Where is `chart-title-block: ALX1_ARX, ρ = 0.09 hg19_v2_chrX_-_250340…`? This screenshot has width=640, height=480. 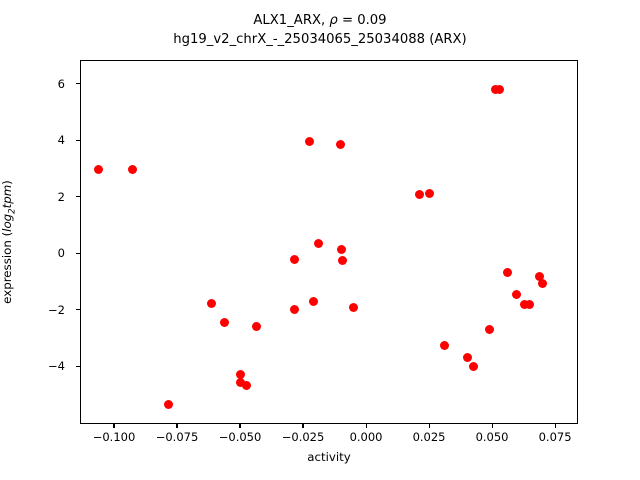
chart-title-block: ALX1_ARX, ρ = 0.09 hg19_v2_chrX_-_250340… is located at coordinates (320, 30).